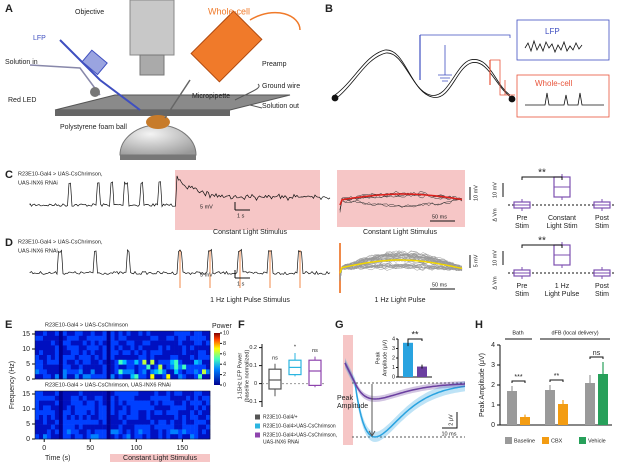  I want to click on colorbar-tick-label: 6, so click(224, 354).